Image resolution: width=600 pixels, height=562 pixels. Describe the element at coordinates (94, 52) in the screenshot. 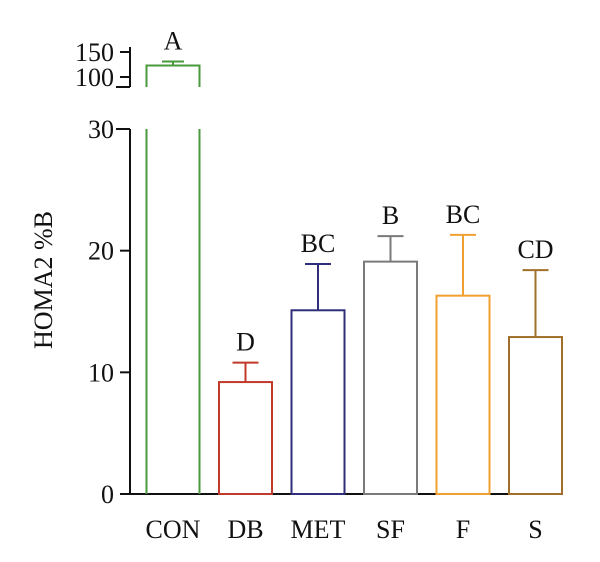

I see `y-tick-label: 150` at that location.